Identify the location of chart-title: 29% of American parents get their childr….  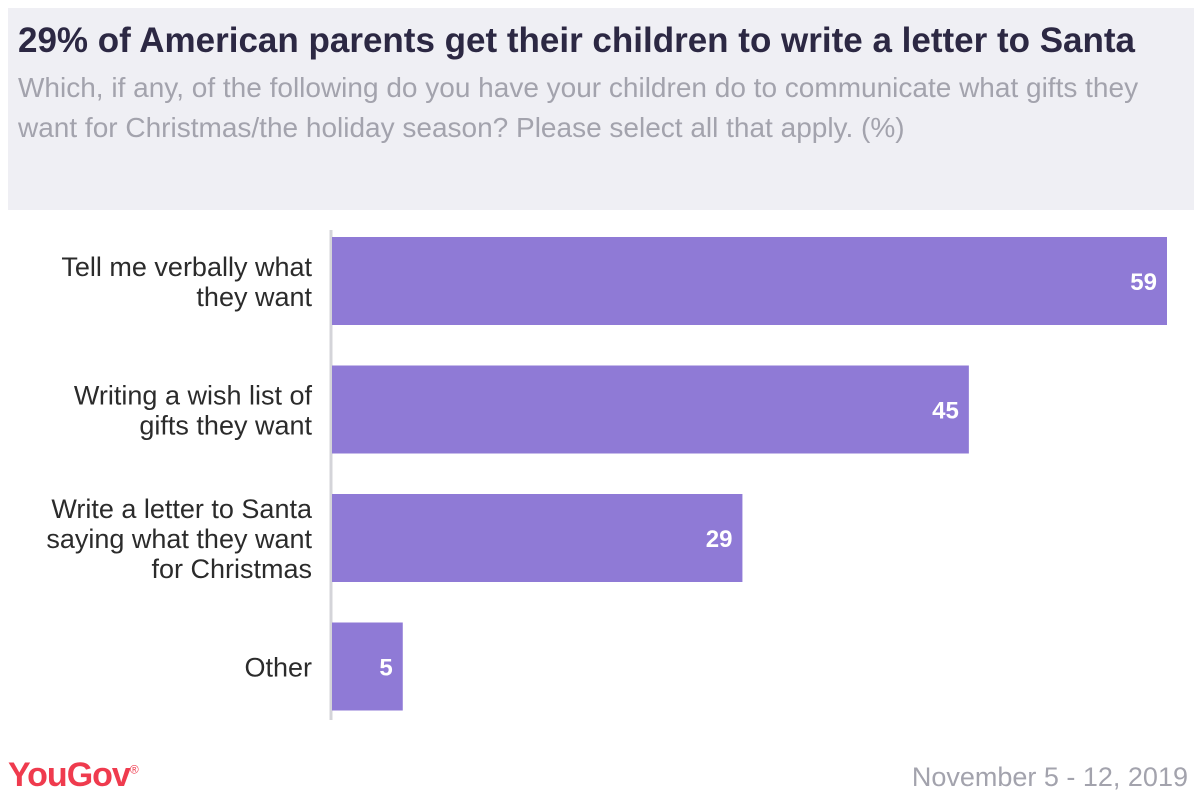
(577, 40).